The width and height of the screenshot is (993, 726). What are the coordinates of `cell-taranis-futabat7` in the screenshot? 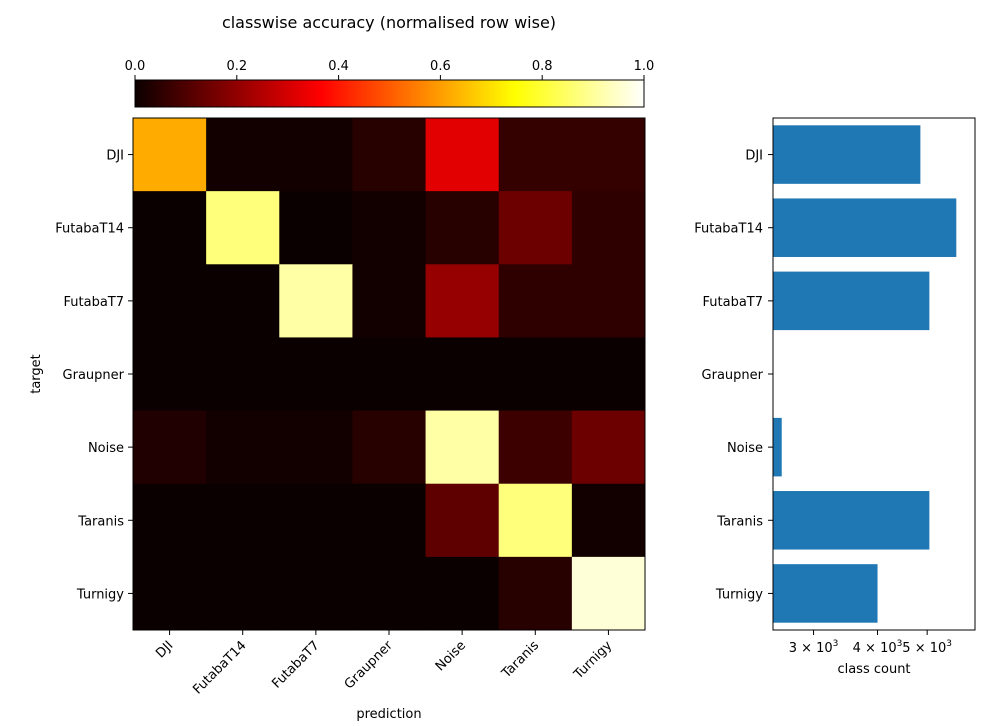 It's located at (316, 520).